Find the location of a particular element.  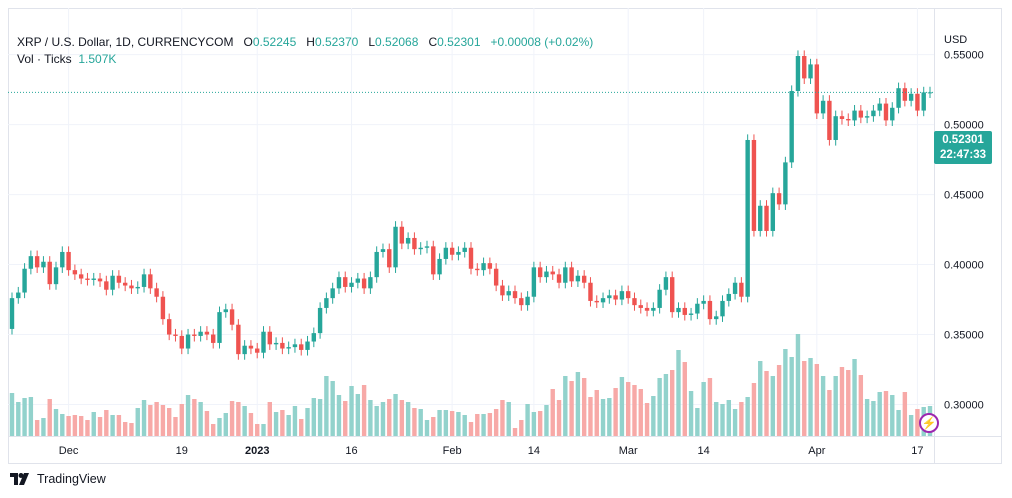

open-label: O is located at coordinates (248, 42).